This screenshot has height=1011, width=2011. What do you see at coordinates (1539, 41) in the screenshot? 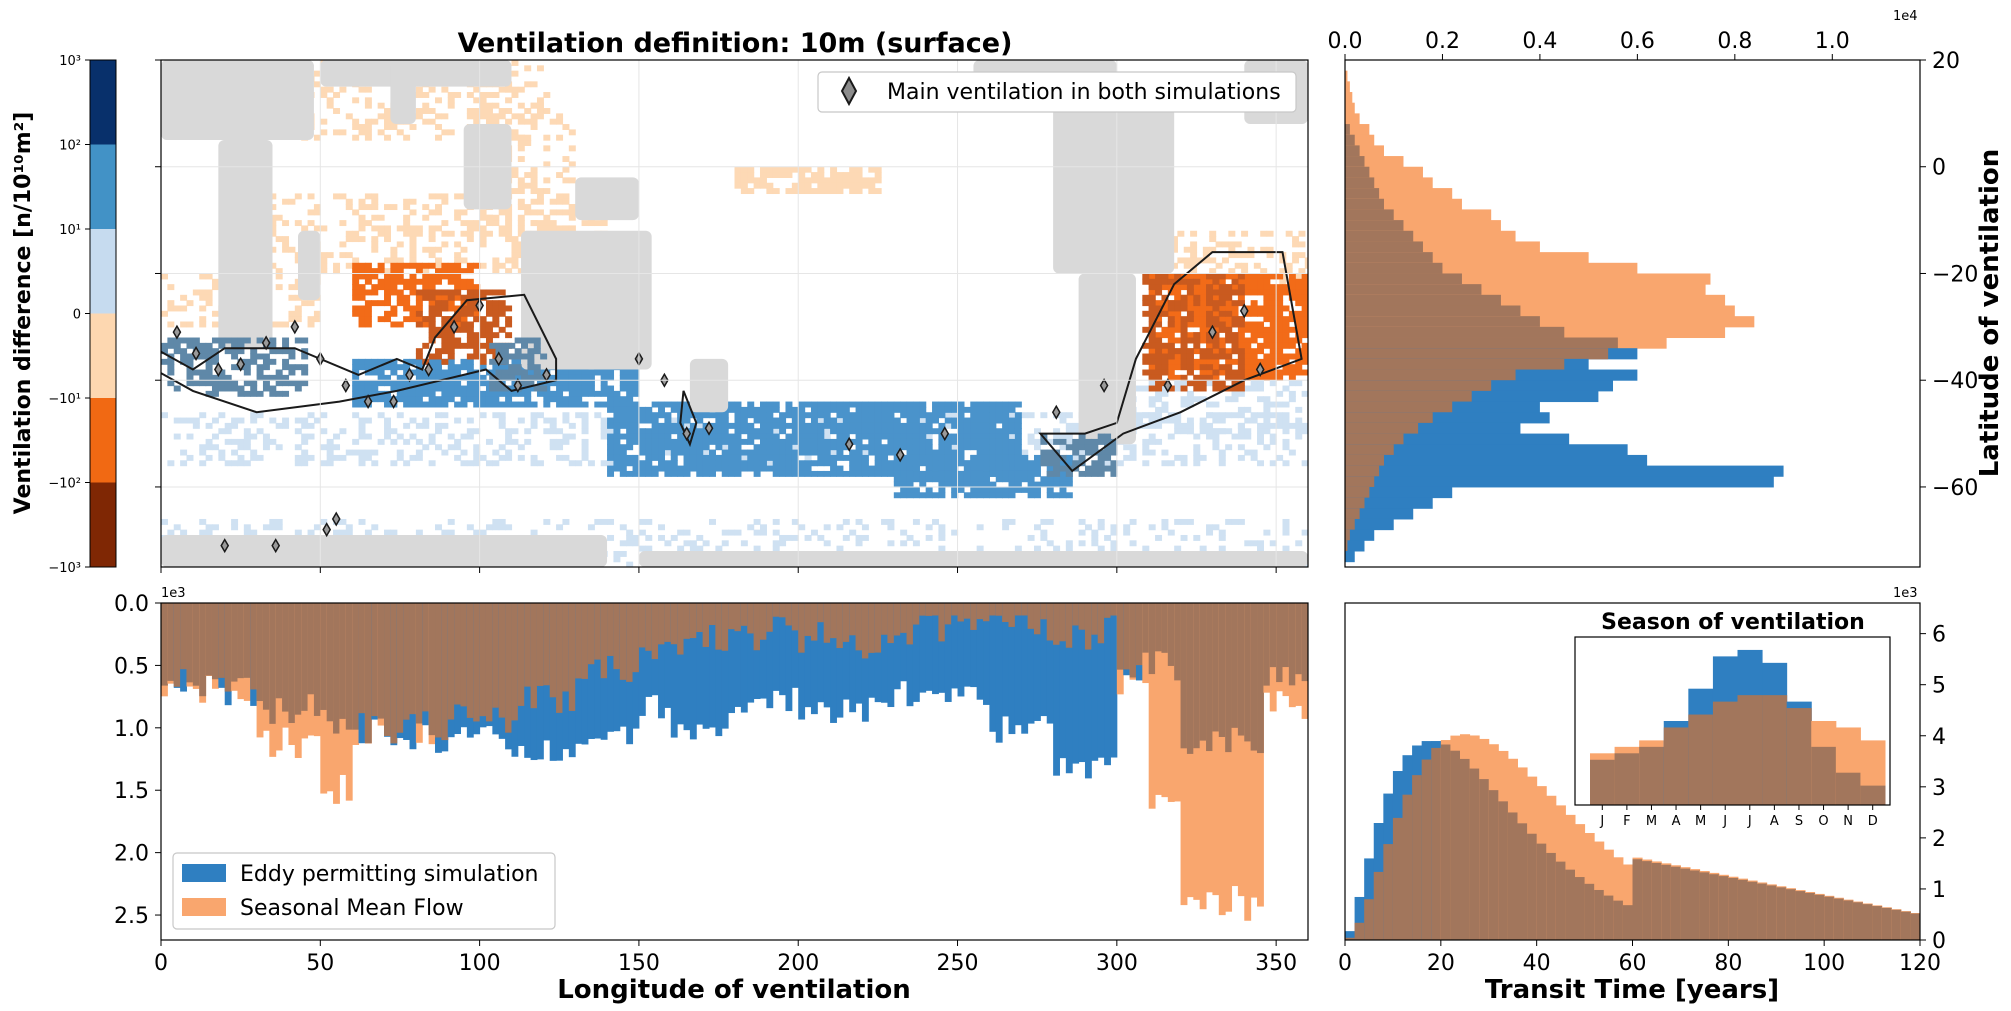
I see `lat-xtick-label: 0.4` at bounding box center [1539, 41].